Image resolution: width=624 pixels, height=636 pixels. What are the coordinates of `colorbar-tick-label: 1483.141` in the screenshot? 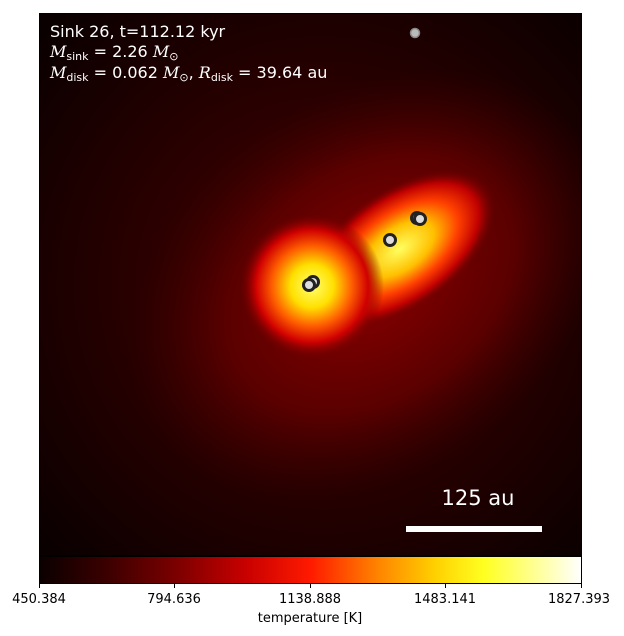 It's located at (445, 599).